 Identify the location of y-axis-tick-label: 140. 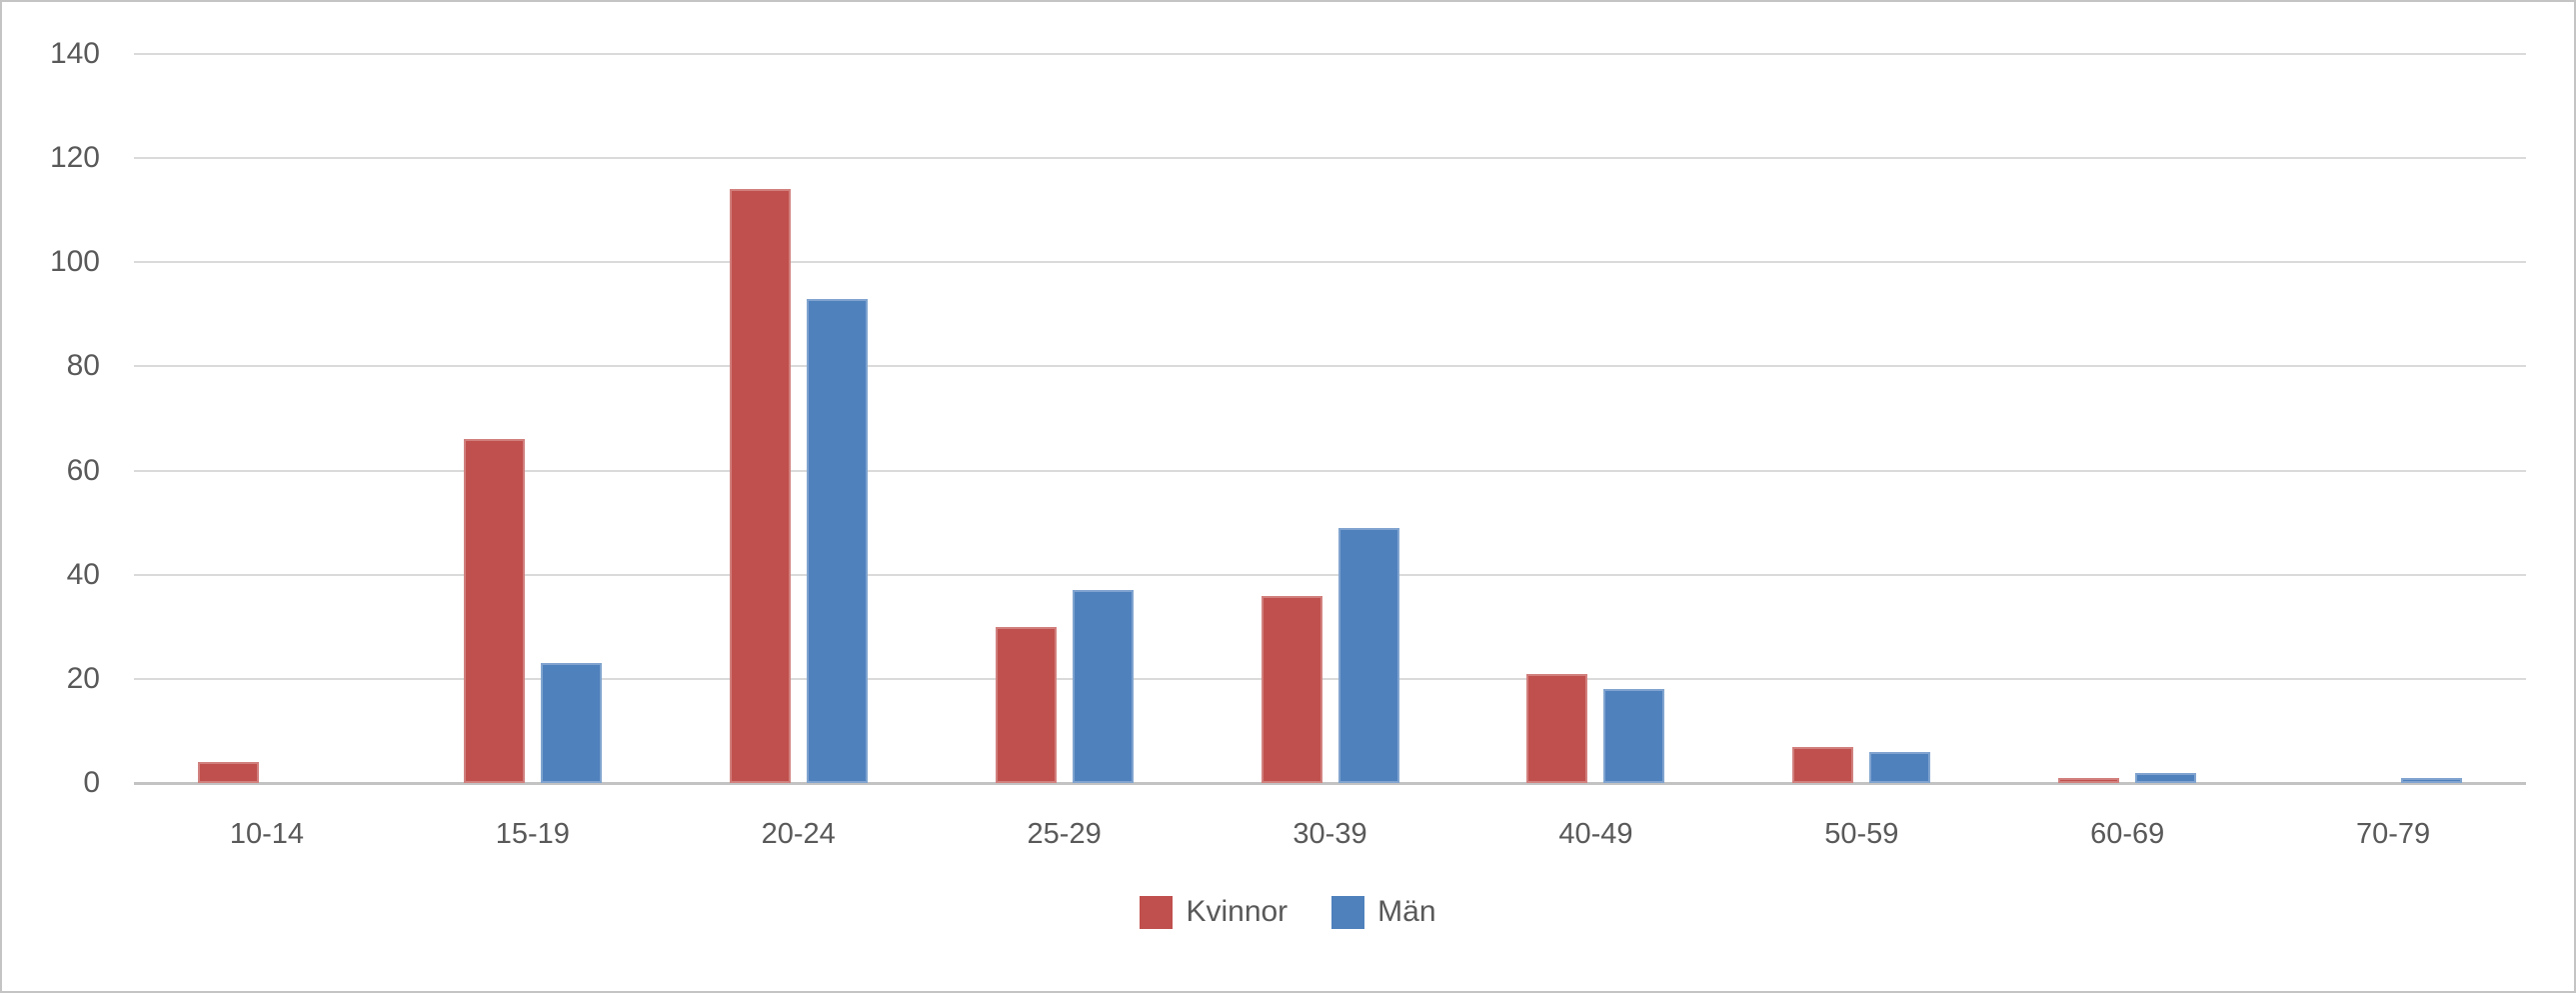
(74, 53).